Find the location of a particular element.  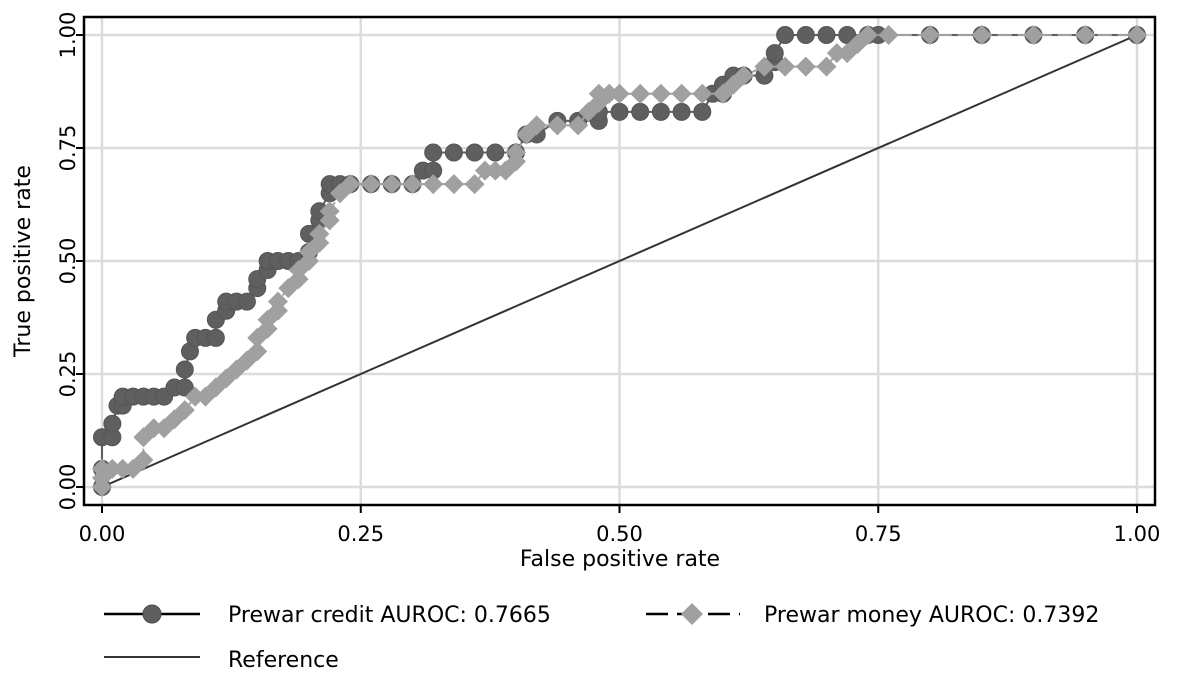

legend-credit-marker is located at coordinates (152, 614).